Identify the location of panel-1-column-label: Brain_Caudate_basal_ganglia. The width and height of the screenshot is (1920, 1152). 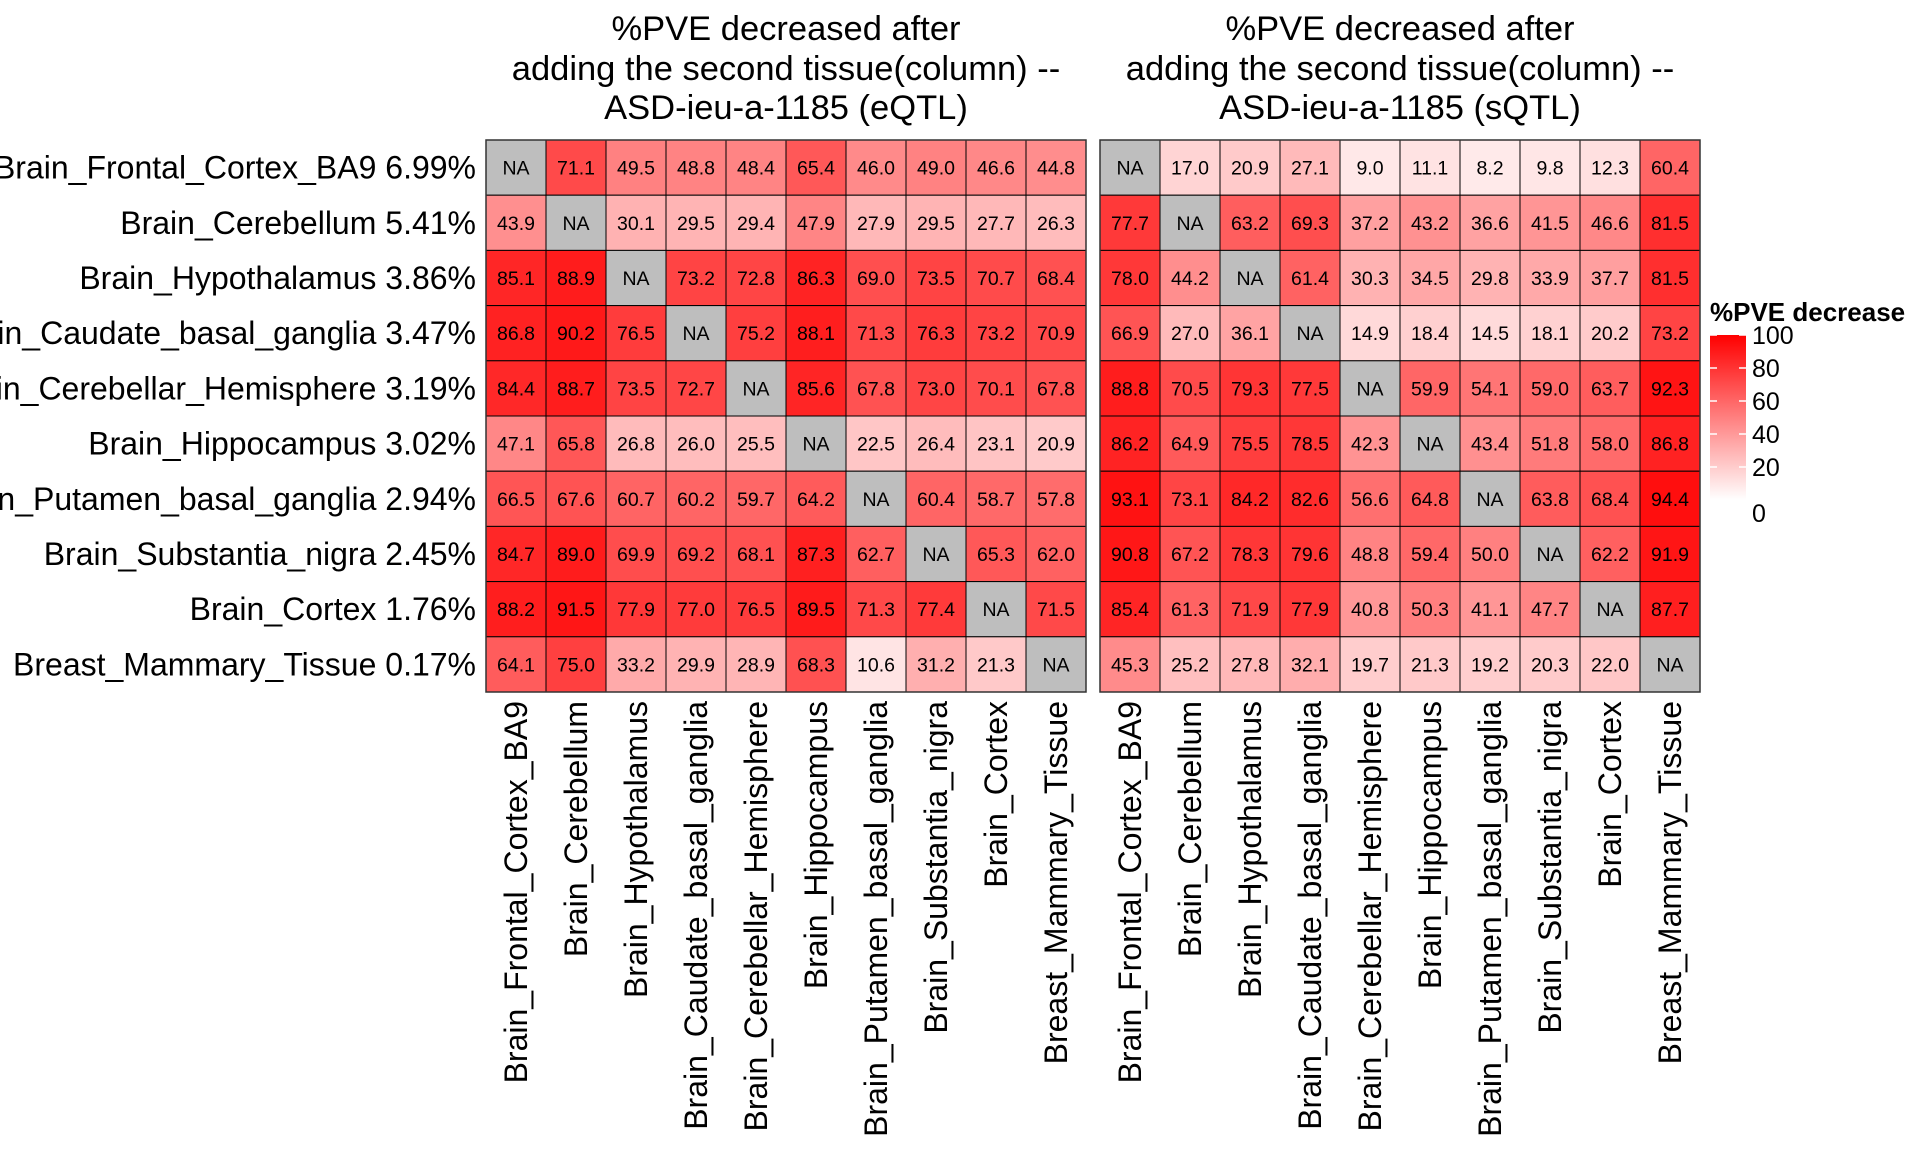
(696, 915).